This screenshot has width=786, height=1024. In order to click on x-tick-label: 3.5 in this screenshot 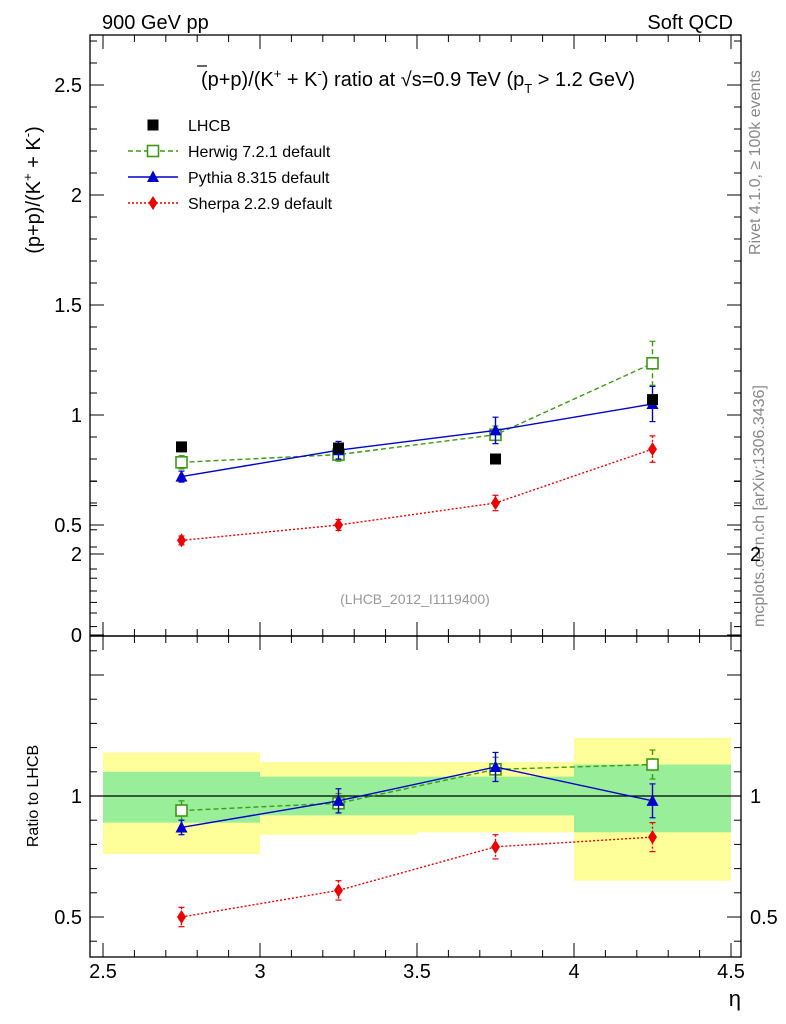, I will do `click(417, 972)`.